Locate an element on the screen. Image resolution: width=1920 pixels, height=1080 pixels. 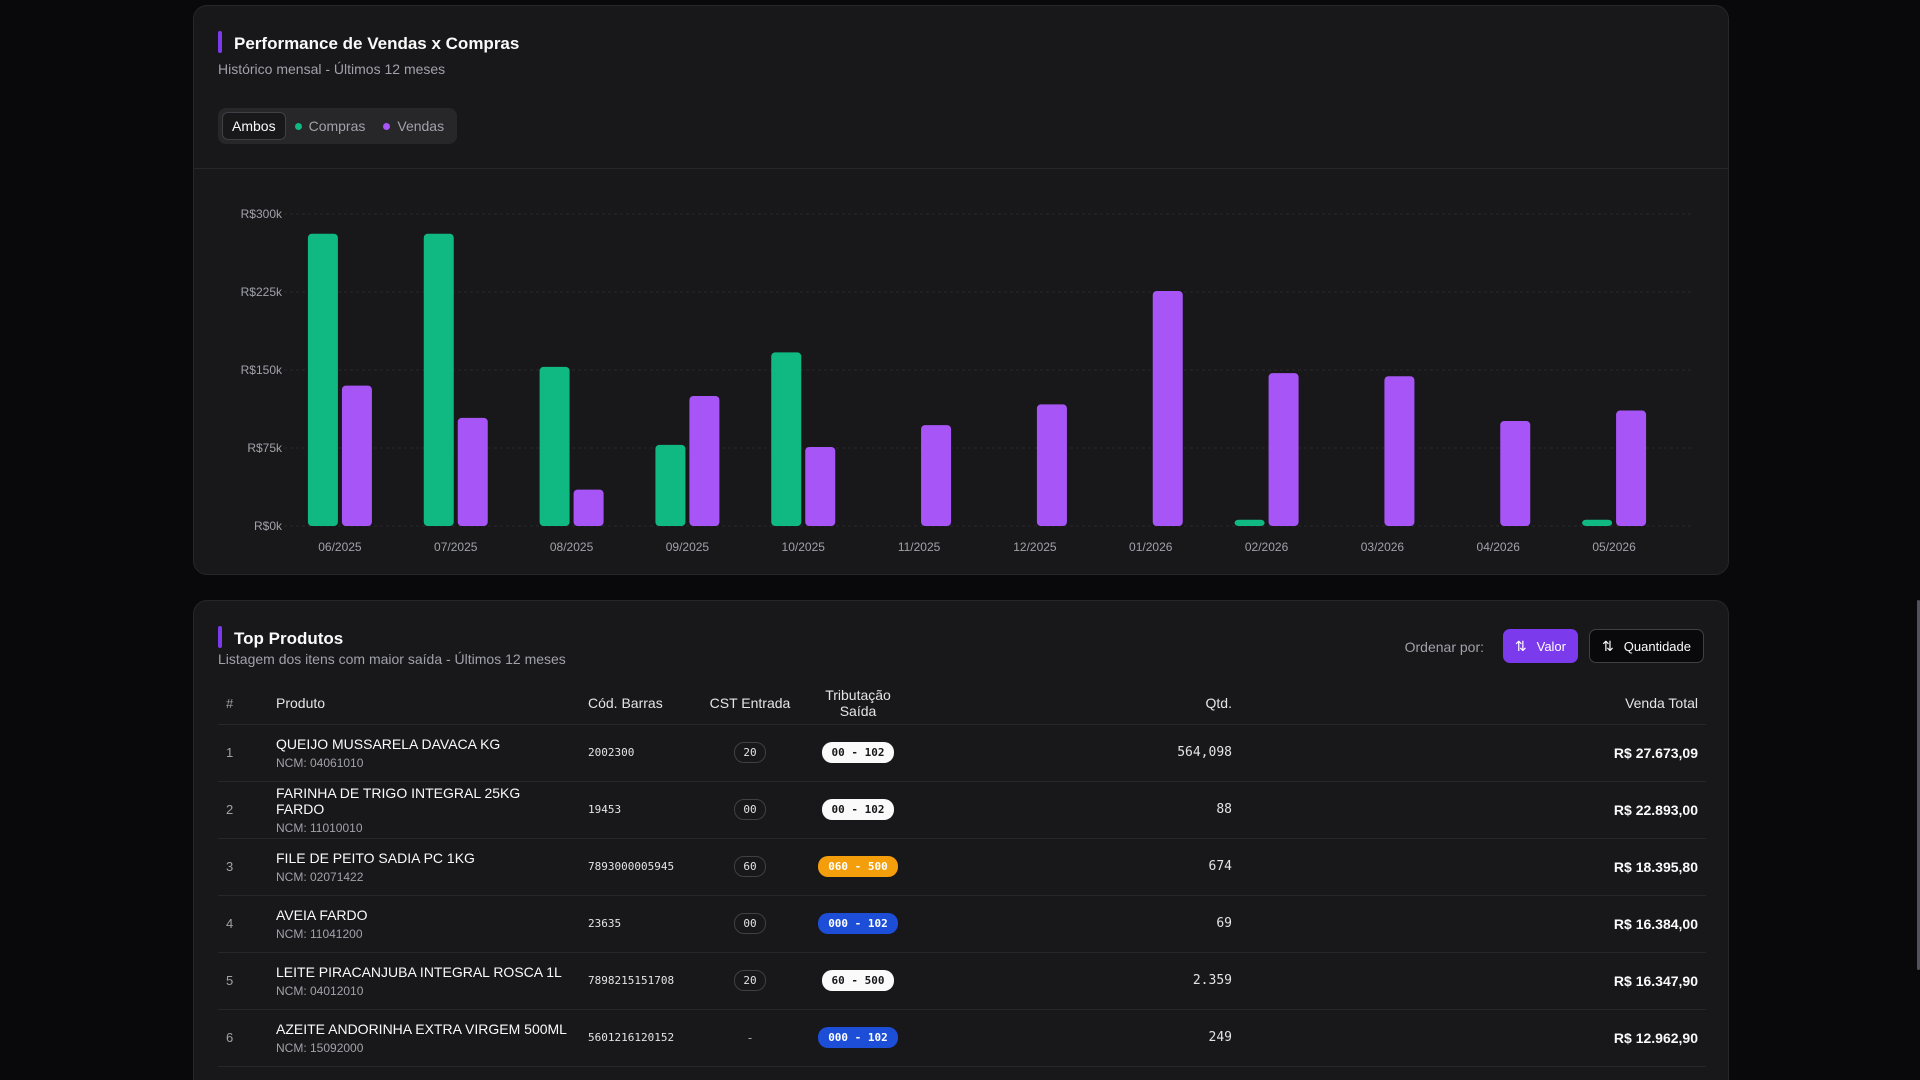
row-index: 4 is located at coordinates (243, 924).